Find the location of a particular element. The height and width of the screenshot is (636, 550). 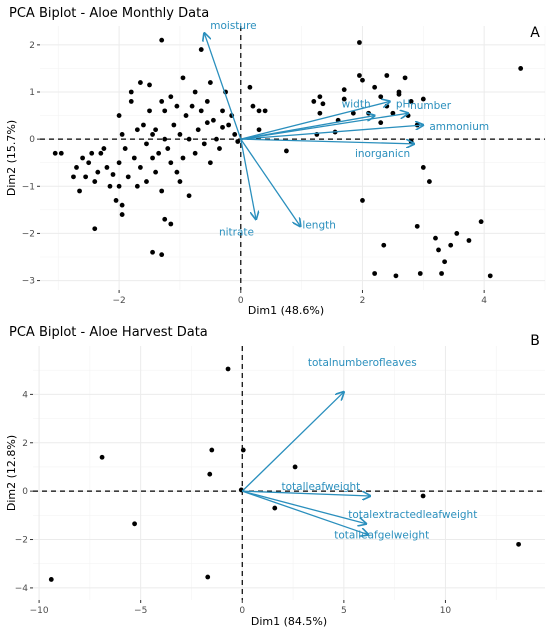

x-axis-label: Dim1 (84.5%) is located at coordinates (289, 621).